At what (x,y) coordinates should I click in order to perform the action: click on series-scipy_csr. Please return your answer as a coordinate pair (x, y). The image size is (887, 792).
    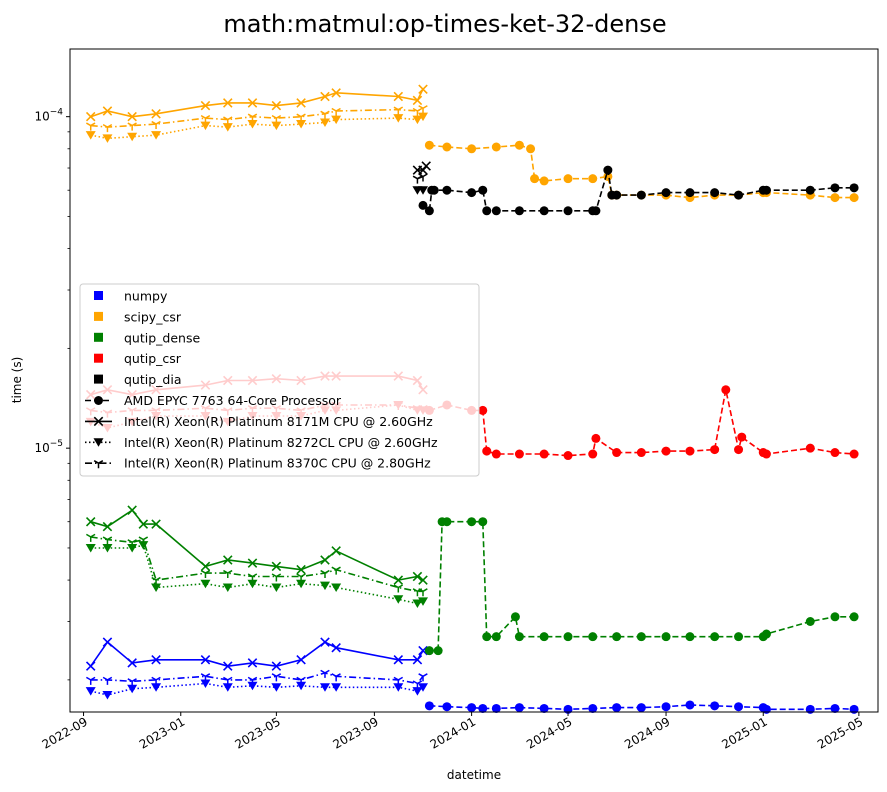
    Looking at the image, I should click on (257, 127).